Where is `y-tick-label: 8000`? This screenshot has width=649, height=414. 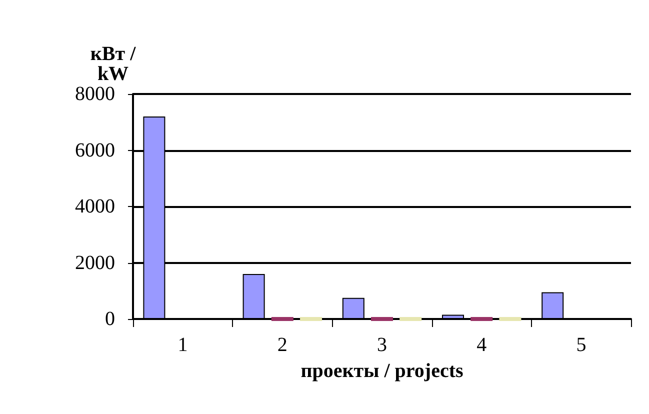 y-tick-label: 8000 is located at coordinates (95, 94).